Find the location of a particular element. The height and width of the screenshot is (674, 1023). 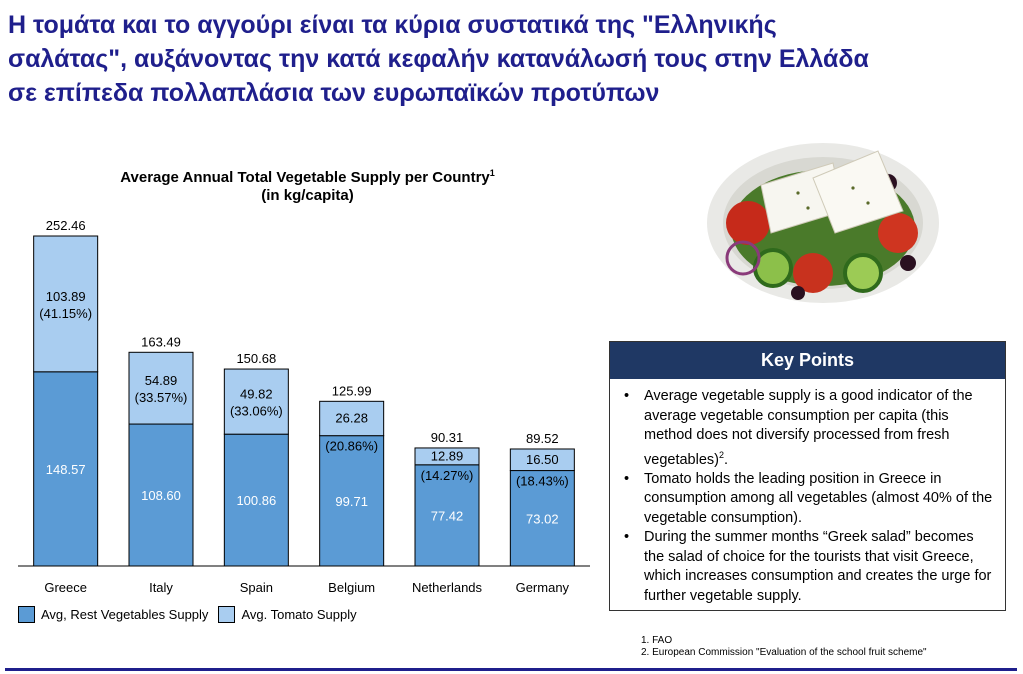

legend-item-tomato: Avg. Tomato Supply is located at coordinates (287, 614).